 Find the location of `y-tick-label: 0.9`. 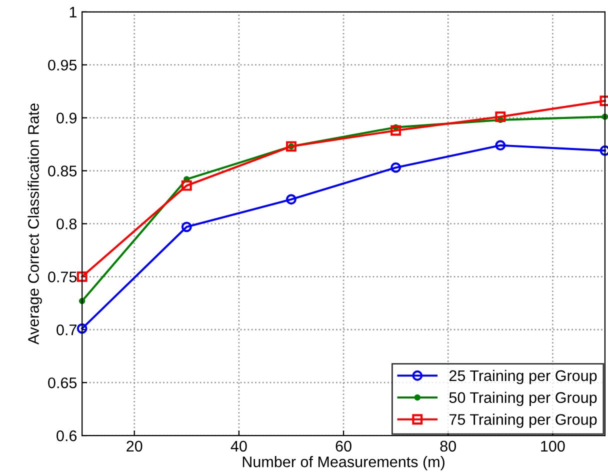

y-tick-label: 0.9 is located at coordinates (66, 118).